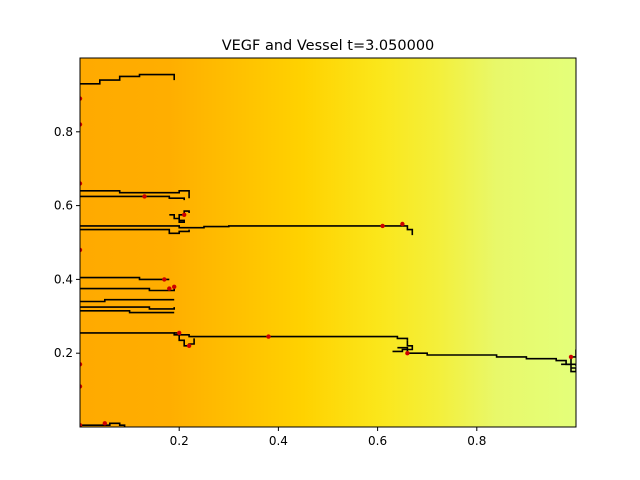 The height and width of the screenshot is (480, 640). I want to click on y-tick-label: 0.2, so click(63, 353).